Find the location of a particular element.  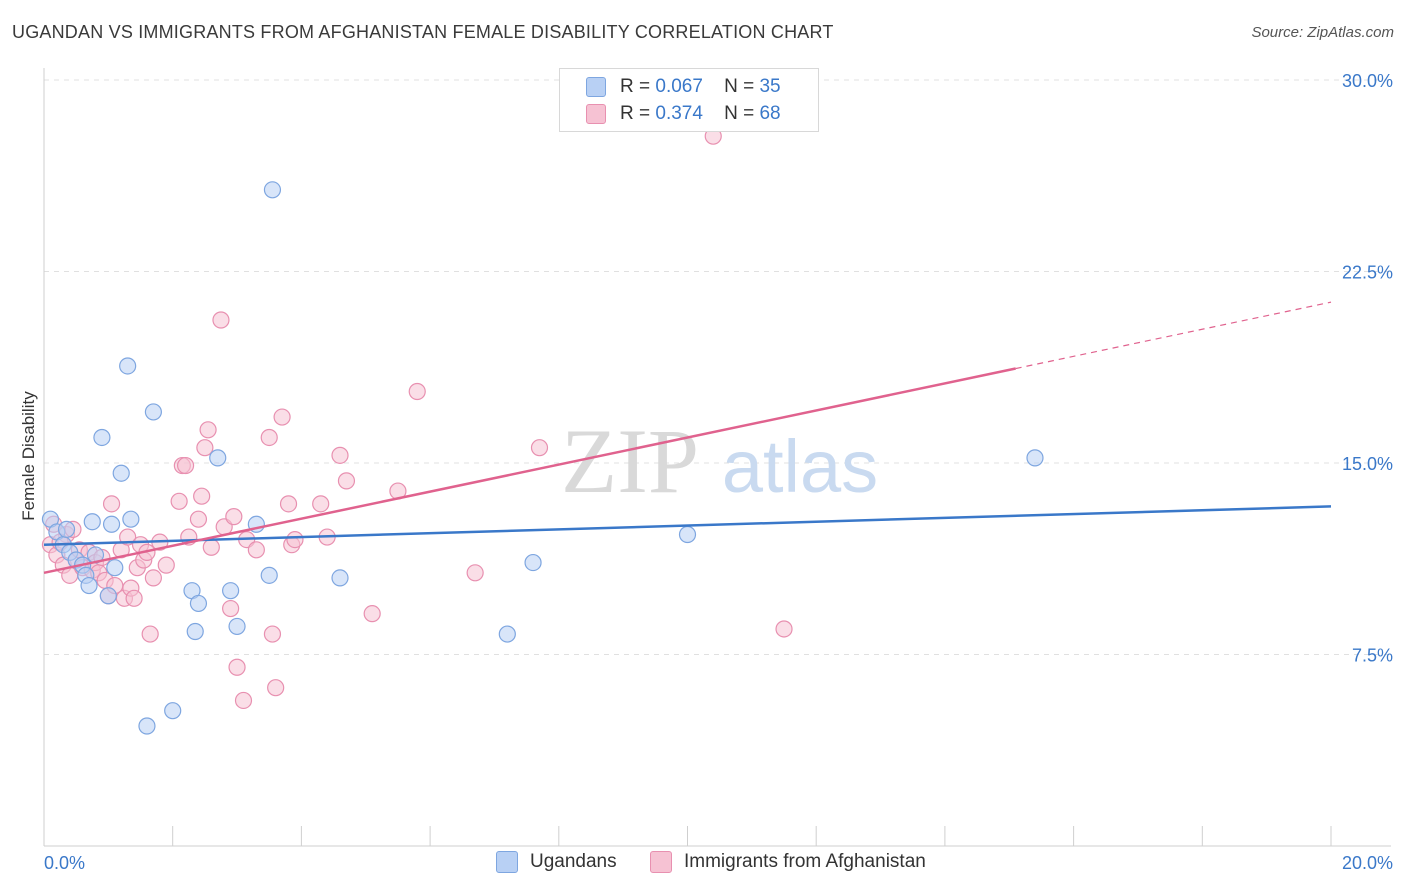

legend-series: Ugandans Immigrants from Afghanistan is located at coordinates (703, 864).